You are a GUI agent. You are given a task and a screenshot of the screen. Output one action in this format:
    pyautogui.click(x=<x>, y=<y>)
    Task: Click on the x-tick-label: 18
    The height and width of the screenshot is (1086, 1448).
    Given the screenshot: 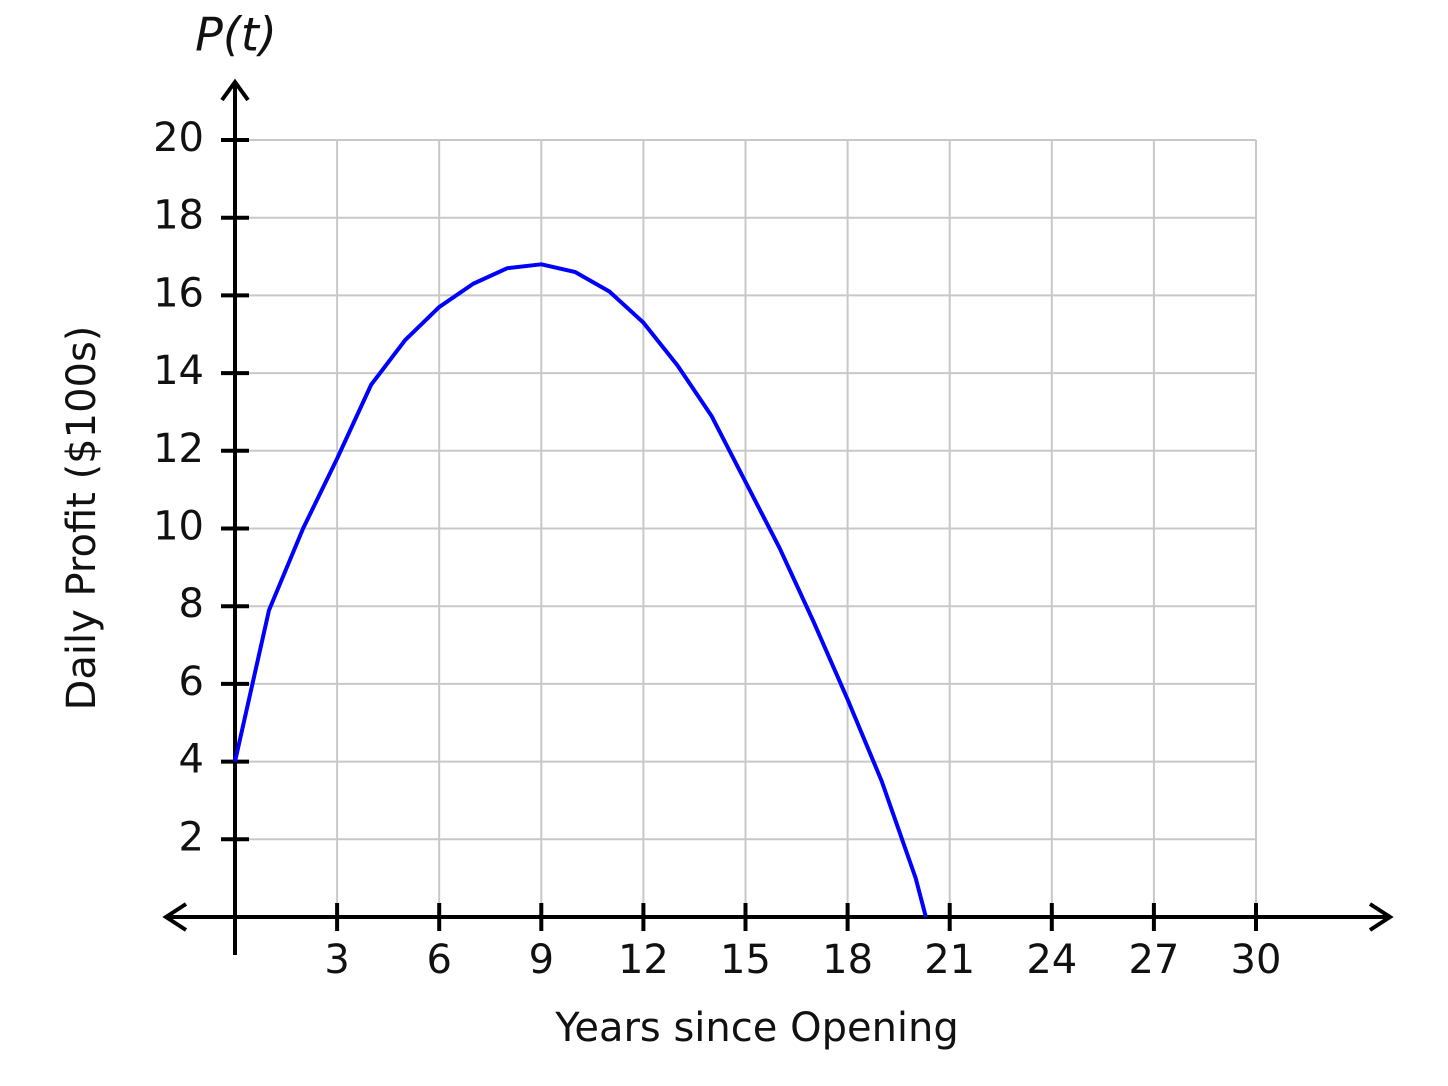 What is the action you would take?
    pyautogui.click(x=847, y=960)
    